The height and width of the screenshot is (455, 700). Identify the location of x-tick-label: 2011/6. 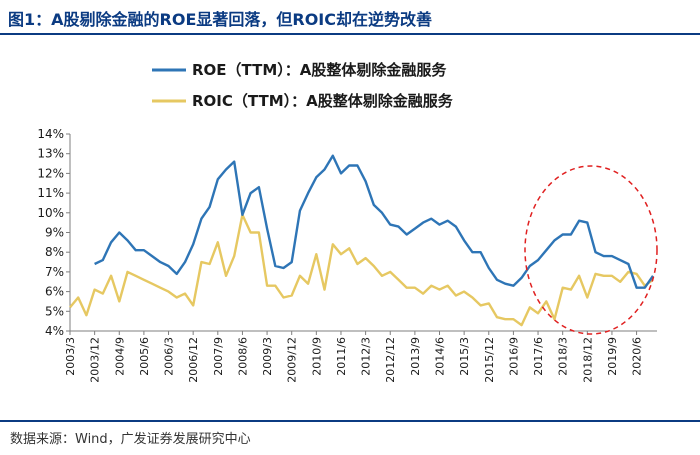
(341, 356).